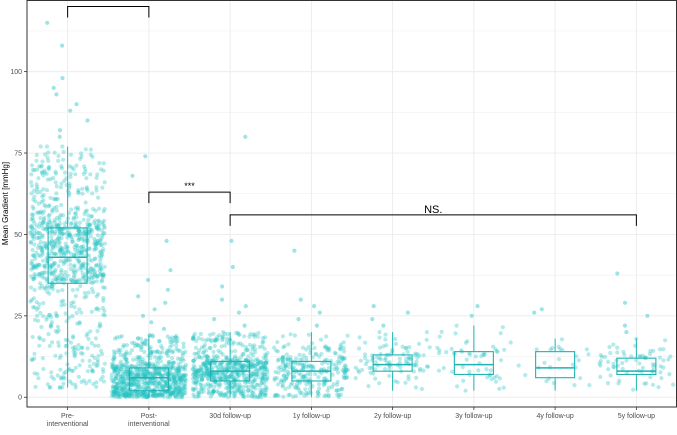 This screenshot has height=435, width=677. Describe the element at coordinates (108, 3) in the screenshot. I see `significance-label: ***` at that location.